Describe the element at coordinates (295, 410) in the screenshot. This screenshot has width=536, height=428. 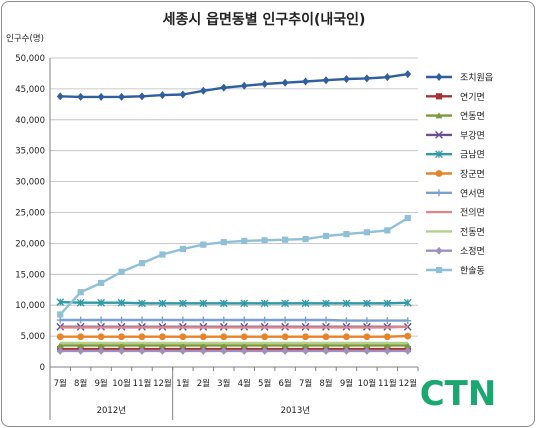
I see `year-group-label: 2013년` at that location.